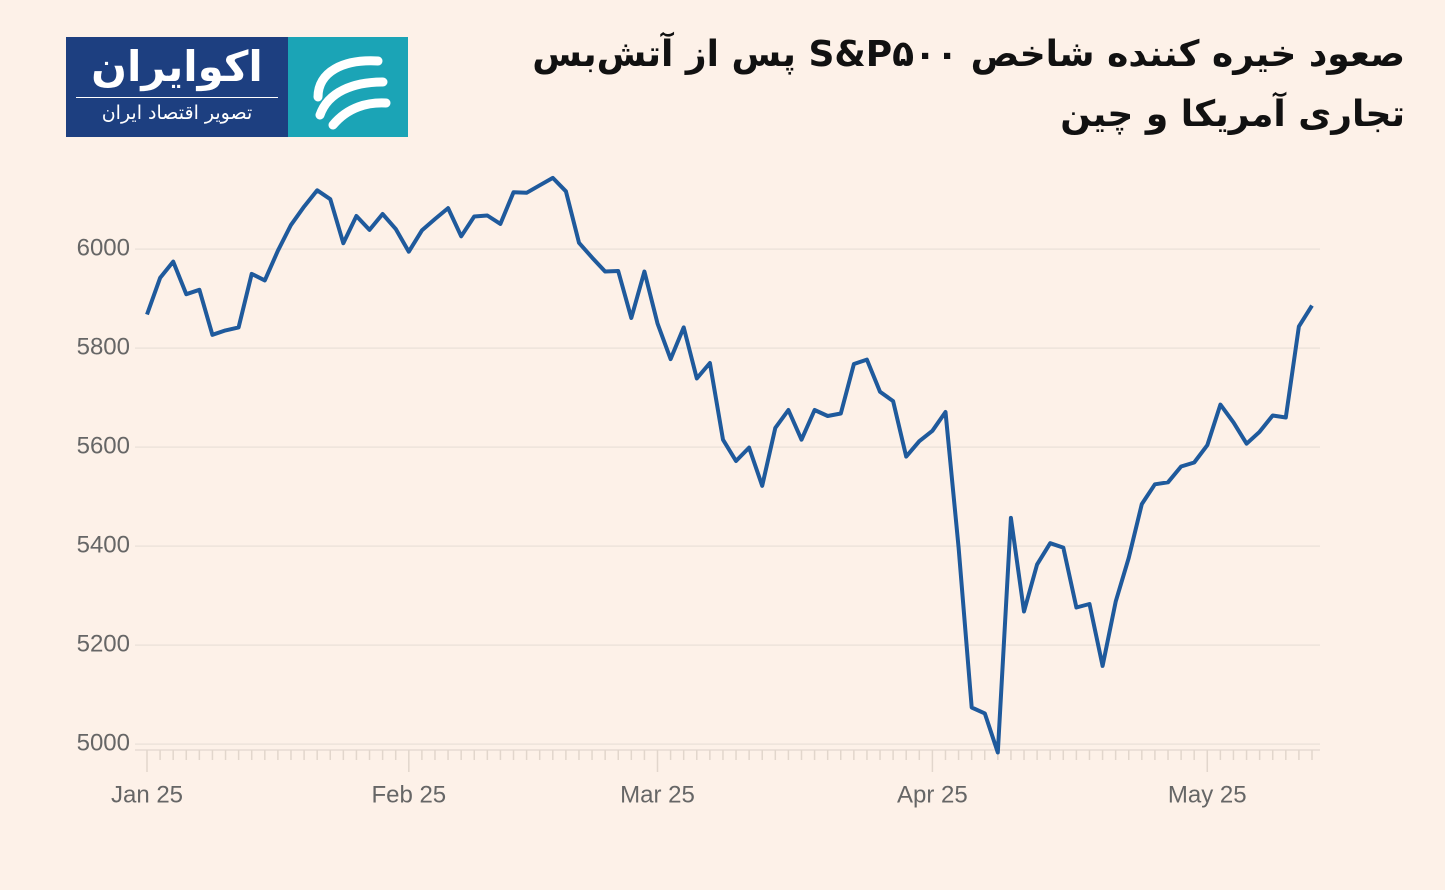 The image size is (1445, 890). Describe the element at coordinates (177, 111) in the screenshot. I see `logo-tagline: تصویر اقتصاد ایران` at that location.